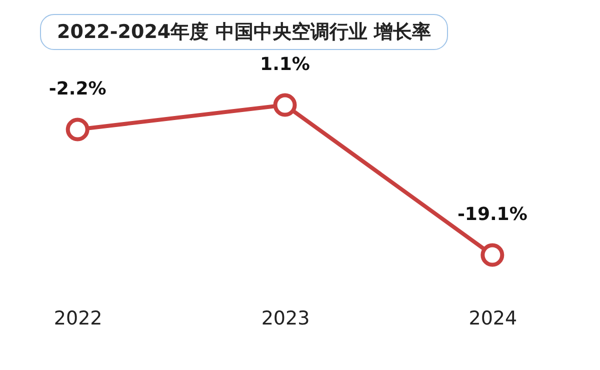 This screenshot has width=600, height=370. I want to click on x-tick-label: 2024, so click(493, 319).